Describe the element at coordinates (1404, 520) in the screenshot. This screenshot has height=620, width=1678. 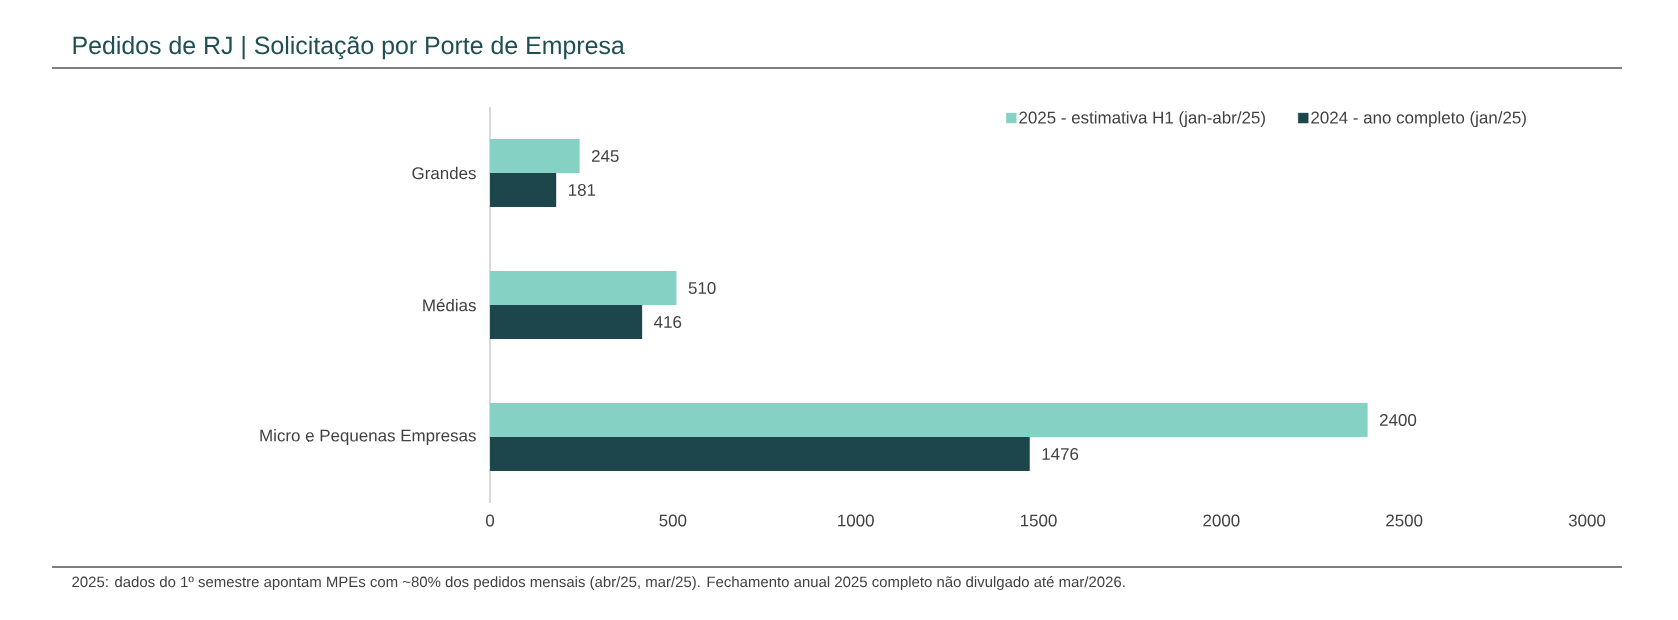
I see `x-tick-label: 2500` at that location.